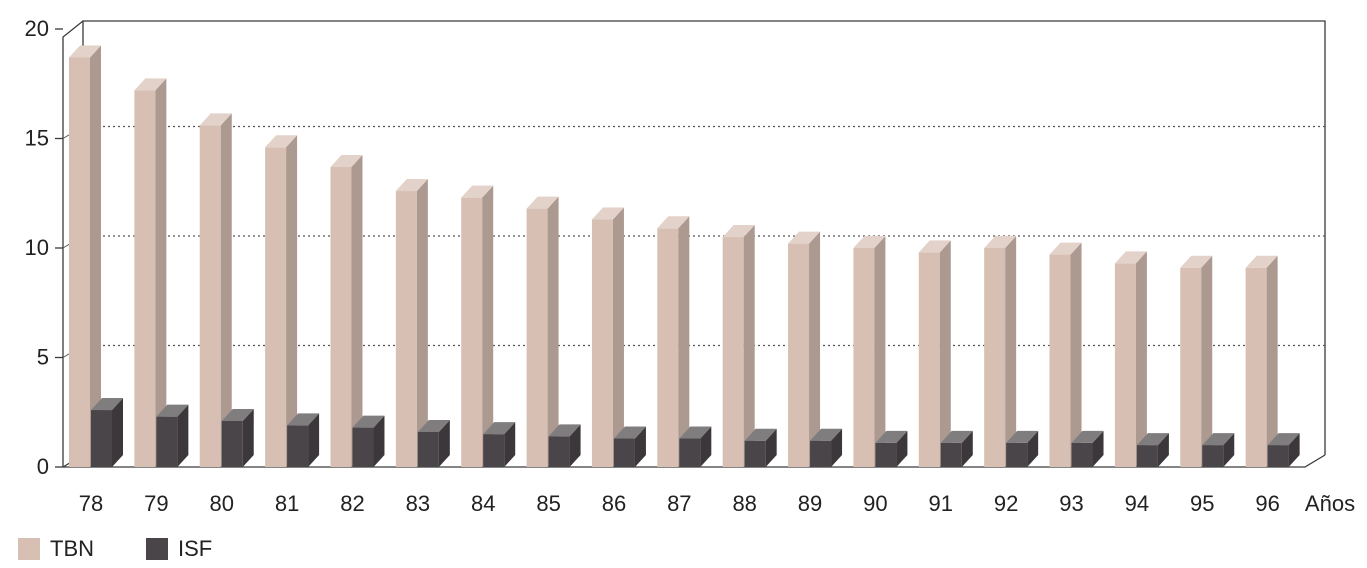 Image resolution: width=1367 pixels, height=568 pixels. I want to click on bar-isf-94-side, so click(1163, 450).